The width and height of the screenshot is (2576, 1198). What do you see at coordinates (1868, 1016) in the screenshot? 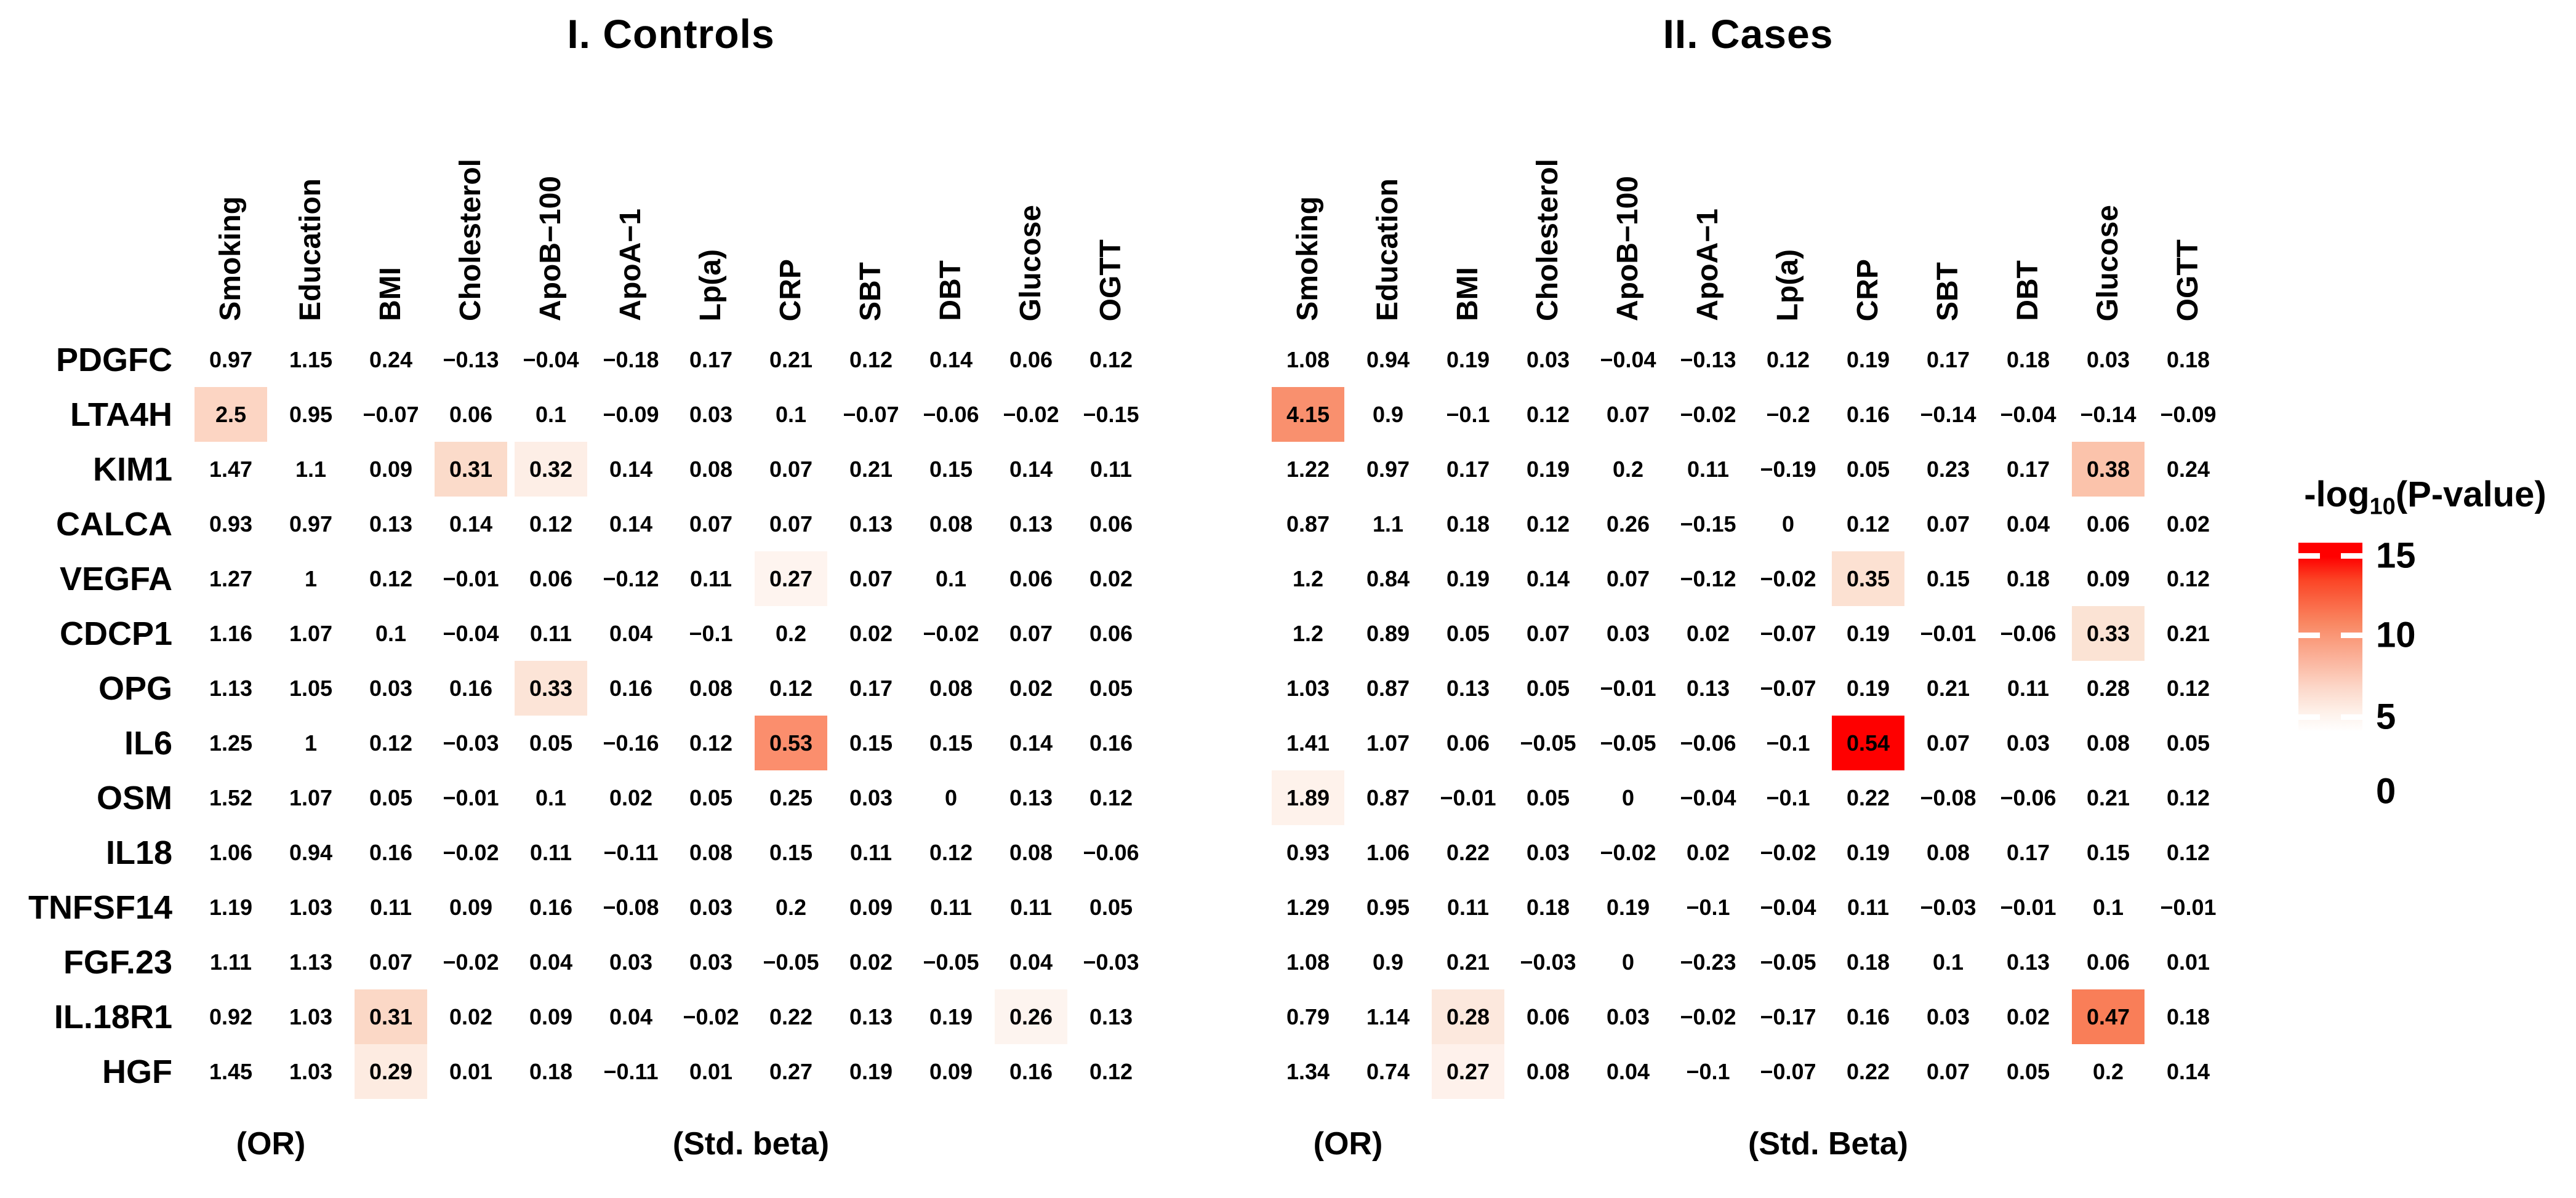
I see `value-cell-fill: 0.16` at bounding box center [1868, 1016].